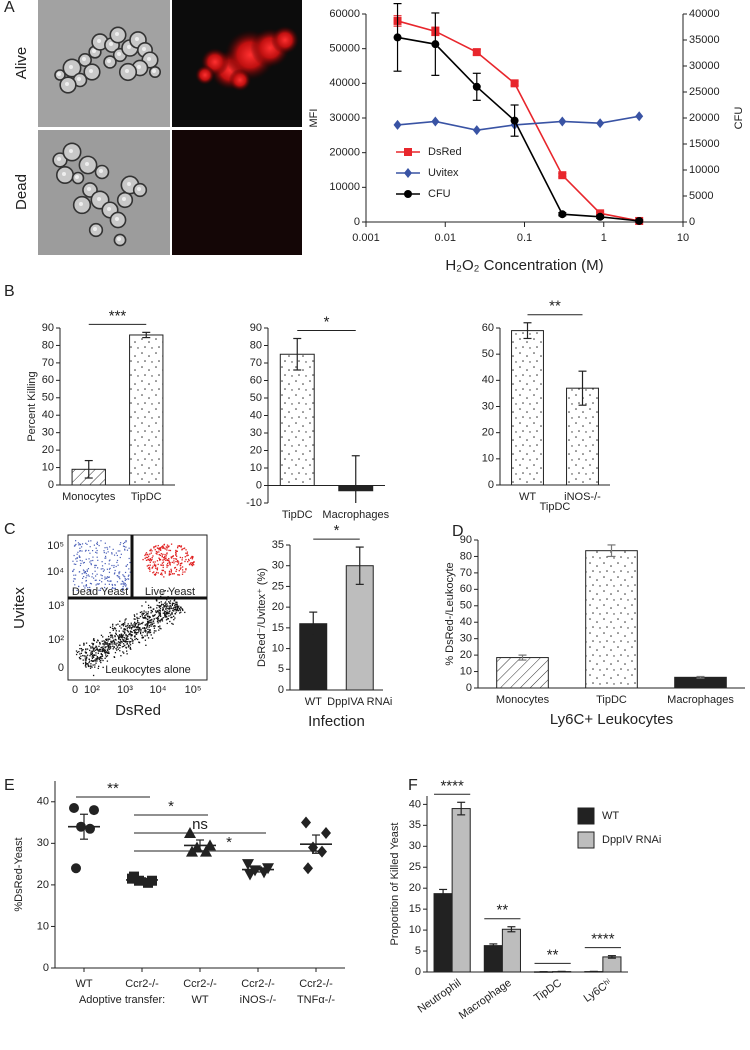 This screenshot has width=750, height=1050. Describe the element at coordinates (48, 345) in the screenshot. I see `y-tick-label: 80` at that location.